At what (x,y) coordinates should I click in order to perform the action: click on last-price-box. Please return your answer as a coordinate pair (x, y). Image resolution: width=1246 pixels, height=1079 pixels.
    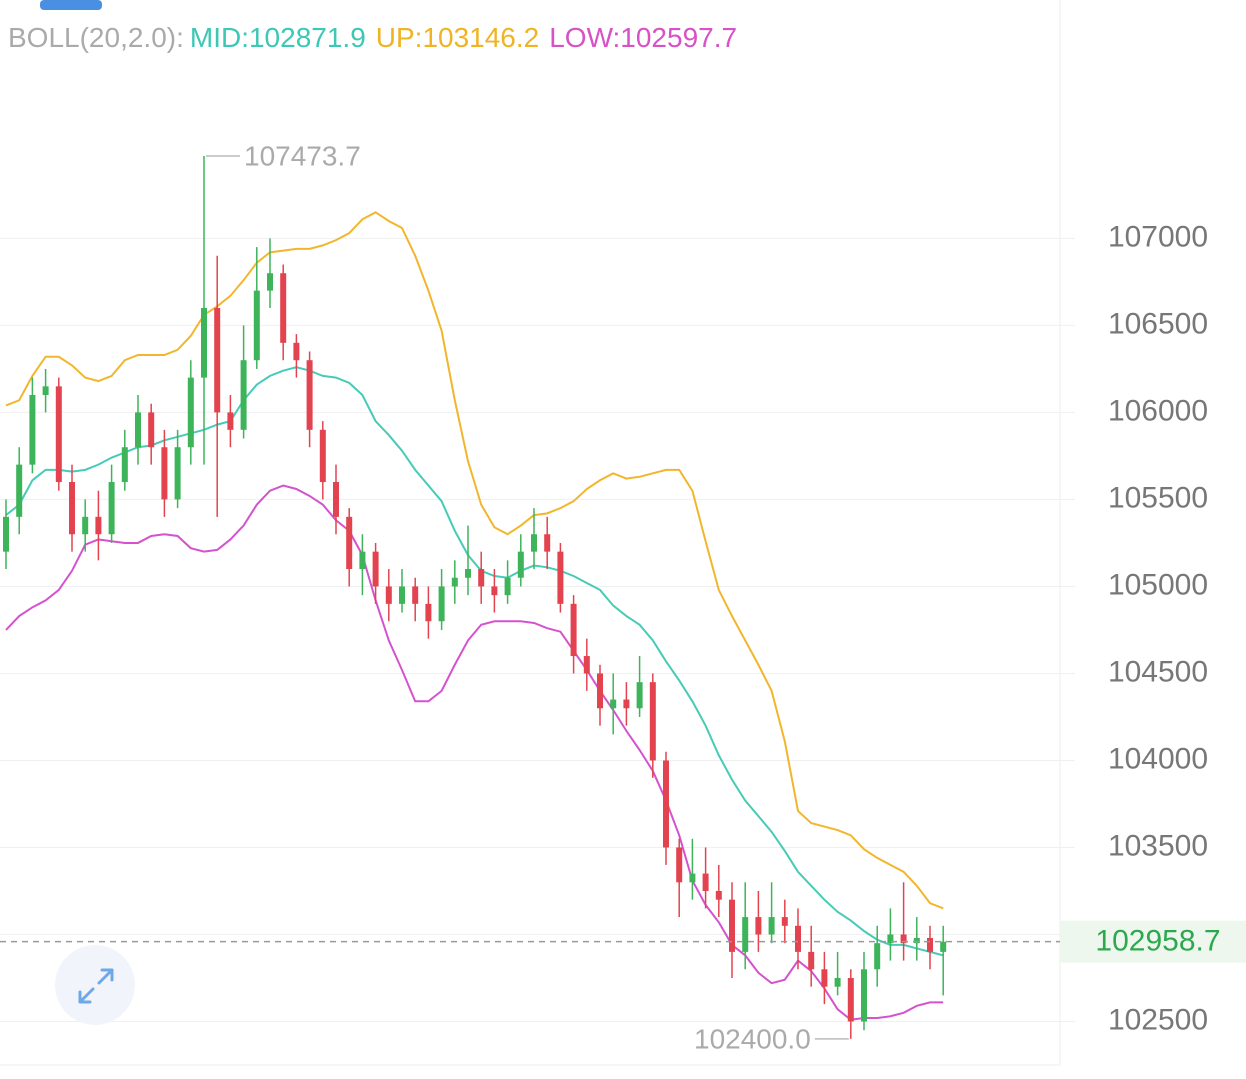
    Looking at the image, I should click on (1153, 941).